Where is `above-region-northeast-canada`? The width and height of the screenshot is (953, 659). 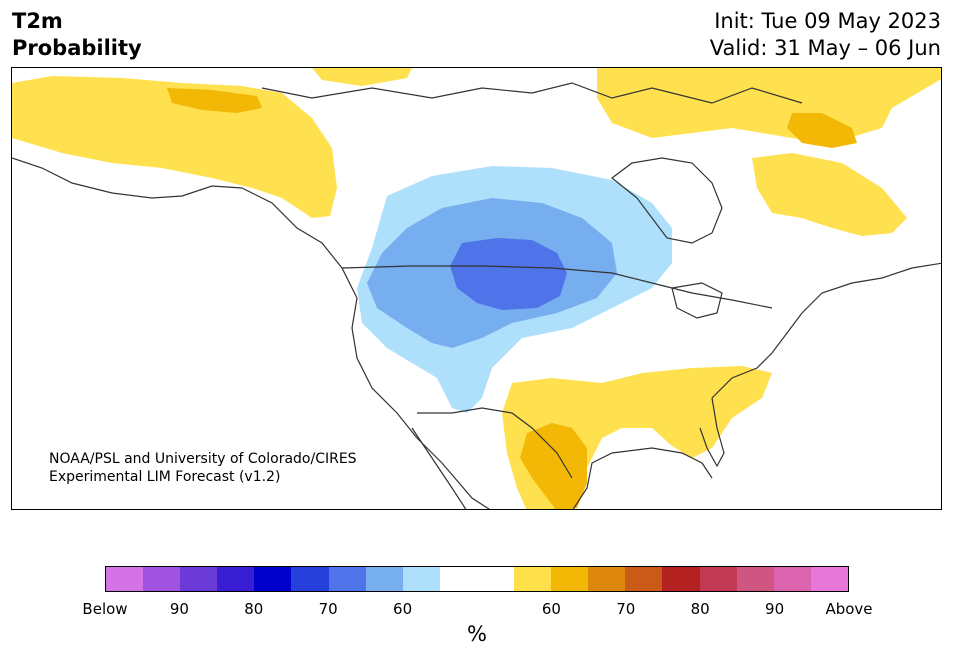 above-region-northeast-canada is located at coordinates (769, 105).